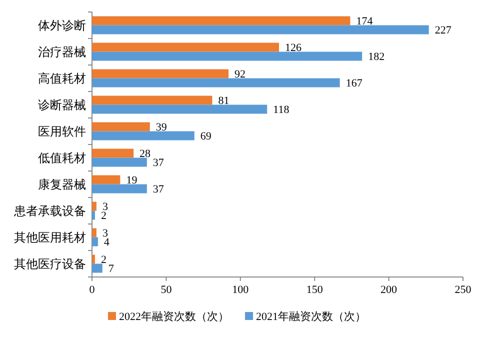  I want to click on y-tick-label: 低值耗材, so click(62, 157).